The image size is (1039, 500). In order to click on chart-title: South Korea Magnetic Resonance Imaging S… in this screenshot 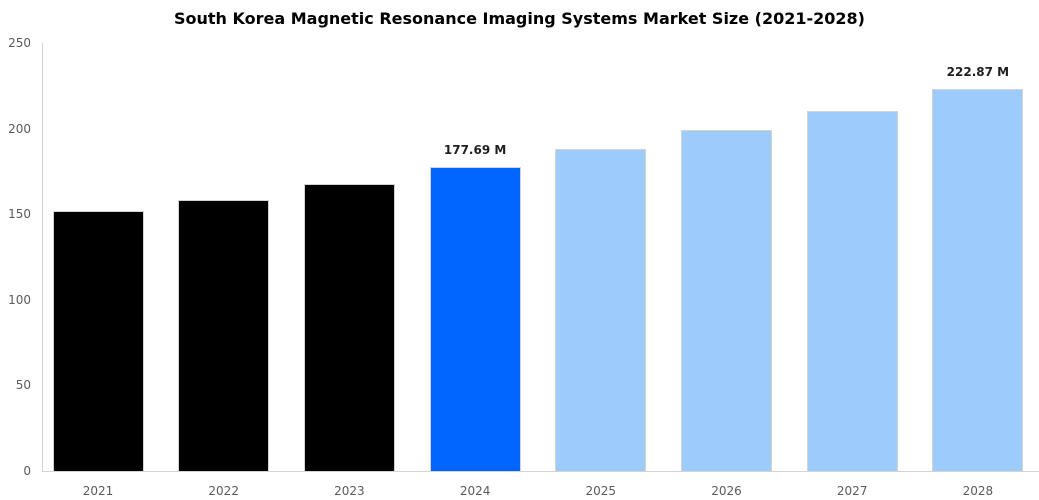, I will do `click(519, 18)`.